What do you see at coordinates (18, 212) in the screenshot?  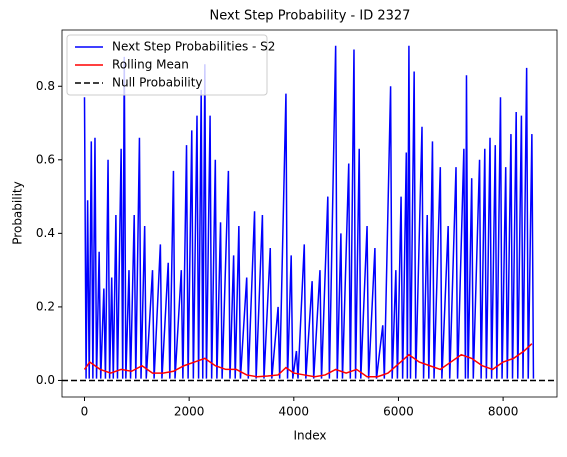 I see `y-axis-label: Probability` at bounding box center [18, 212].